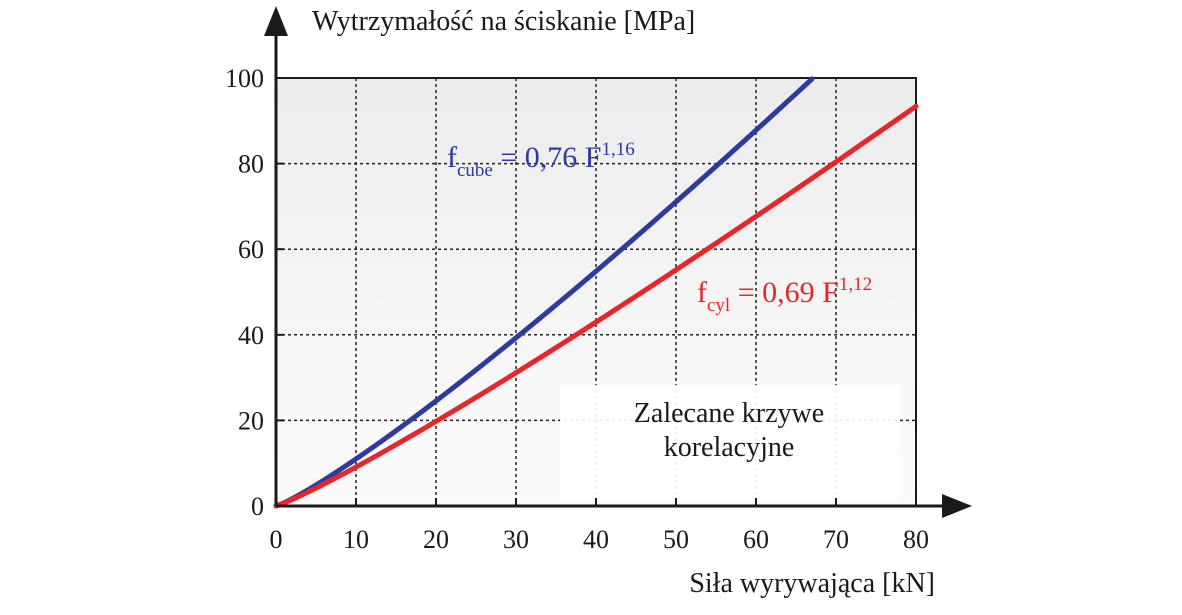  What do you see at coordinates (475, 170) in the screenshot?
I see `formula-cube-subscript: cube` at bounding box center [475, 170].